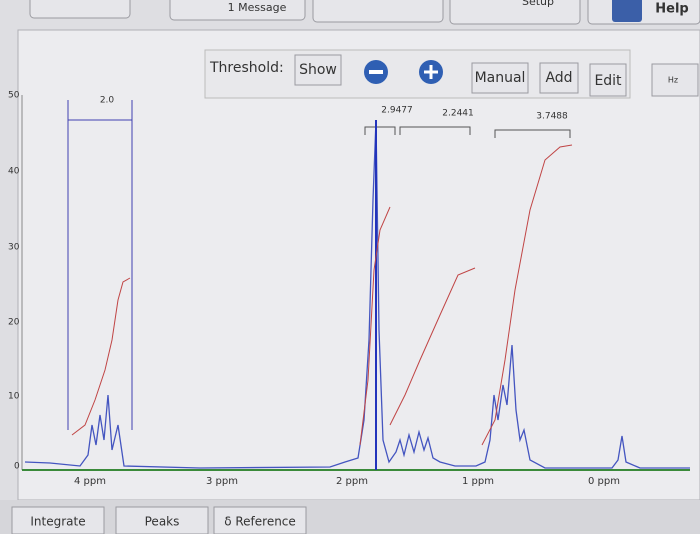 The width and height of the screenshot is (700, 534). Describe the element at coordinates (604, 481) in the screenshot. I see `x-tick-label: 0 ppm` at that location.